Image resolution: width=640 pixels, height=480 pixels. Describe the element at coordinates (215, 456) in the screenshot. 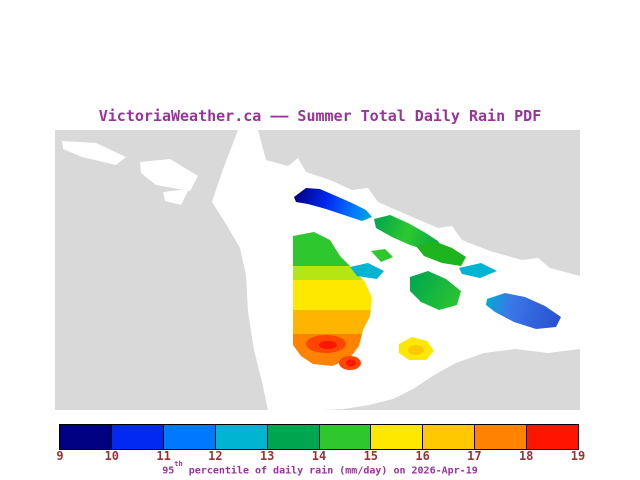

I see `colorbar-tick-label: 12` at that location.